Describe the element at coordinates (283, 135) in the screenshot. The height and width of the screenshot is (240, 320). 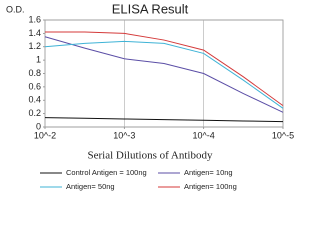
I see `x-tick-label: 10^-5` at that location.